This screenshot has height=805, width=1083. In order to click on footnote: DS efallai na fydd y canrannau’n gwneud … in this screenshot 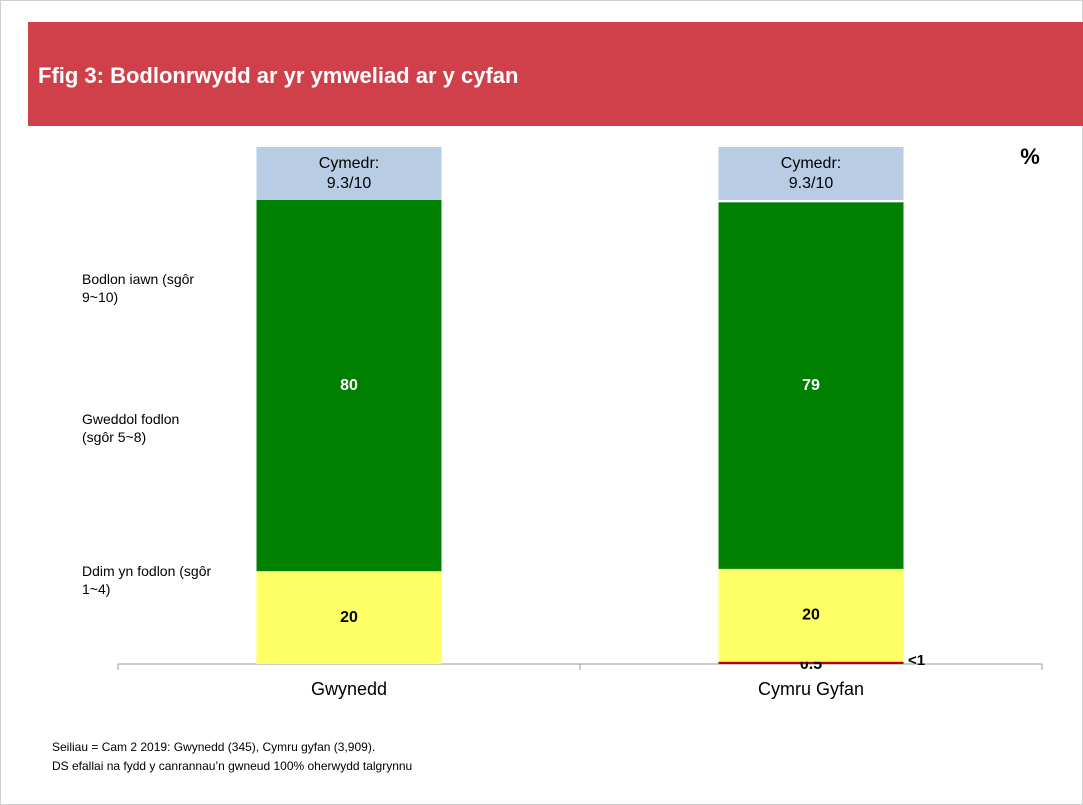, I will do `click(232, 766)`.